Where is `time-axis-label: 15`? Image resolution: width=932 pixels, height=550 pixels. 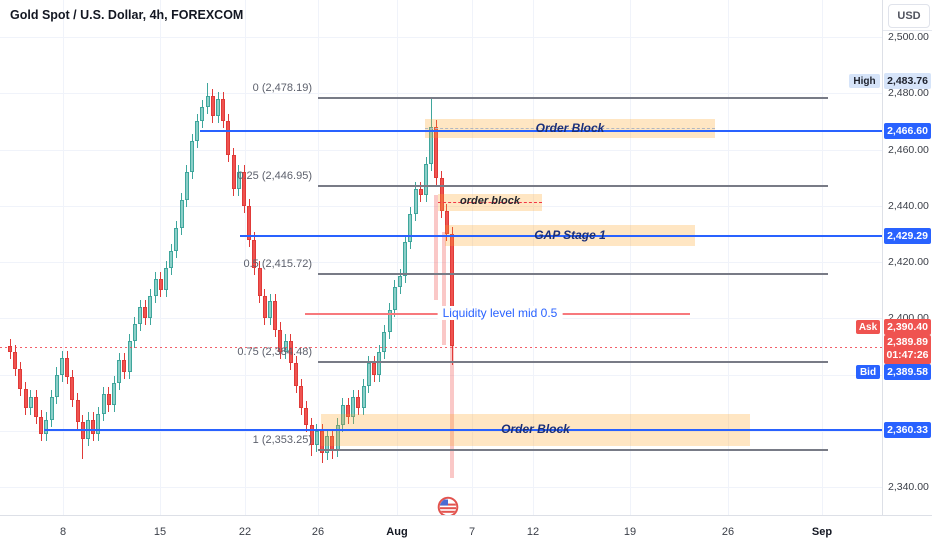 time-axis-label: 15 is located at coordinates (160, 532).